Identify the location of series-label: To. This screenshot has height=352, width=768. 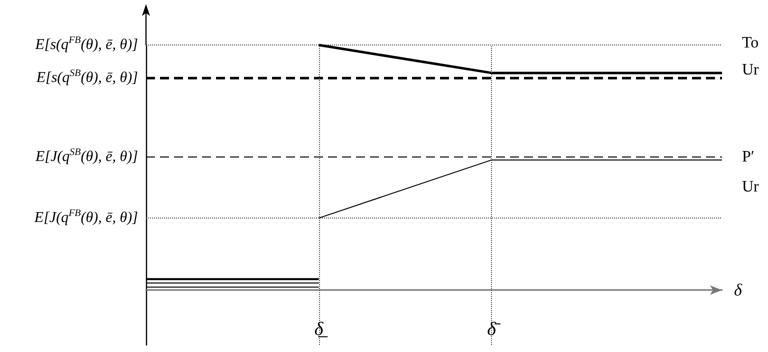
(750, 43).